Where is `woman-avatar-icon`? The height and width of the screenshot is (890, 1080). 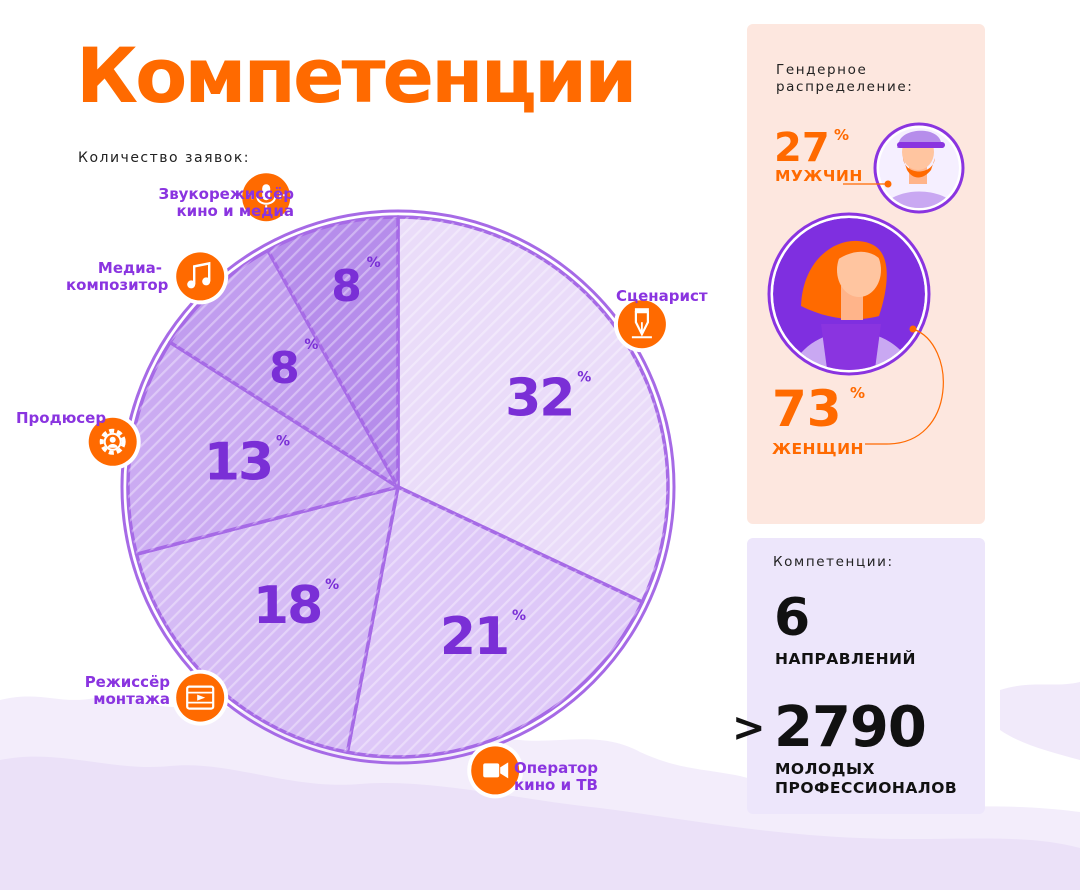 woman-avatar-icon is located at coordinates (855, 328).